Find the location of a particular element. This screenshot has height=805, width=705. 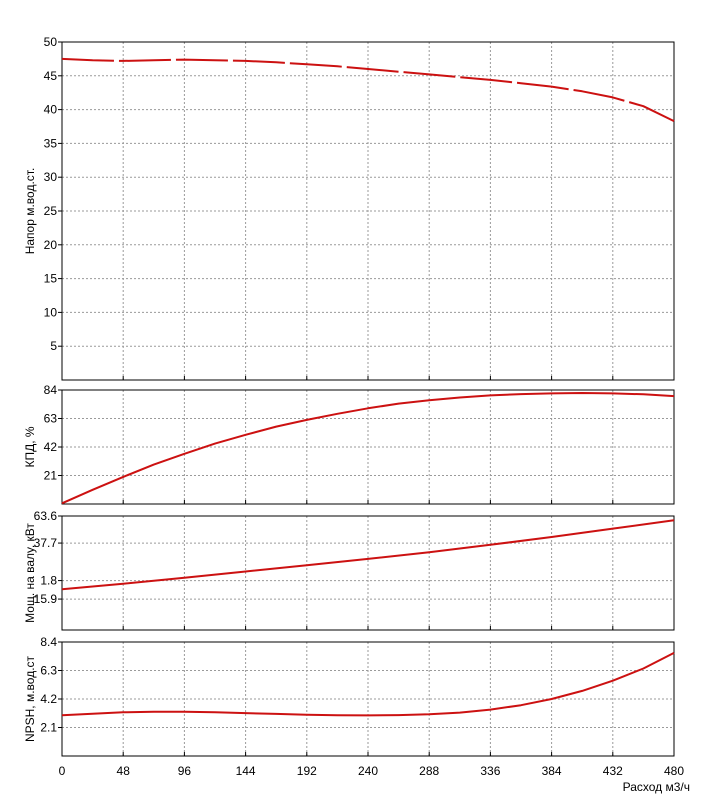

y-tick-label: 21 is located at coordinates (51, 476).